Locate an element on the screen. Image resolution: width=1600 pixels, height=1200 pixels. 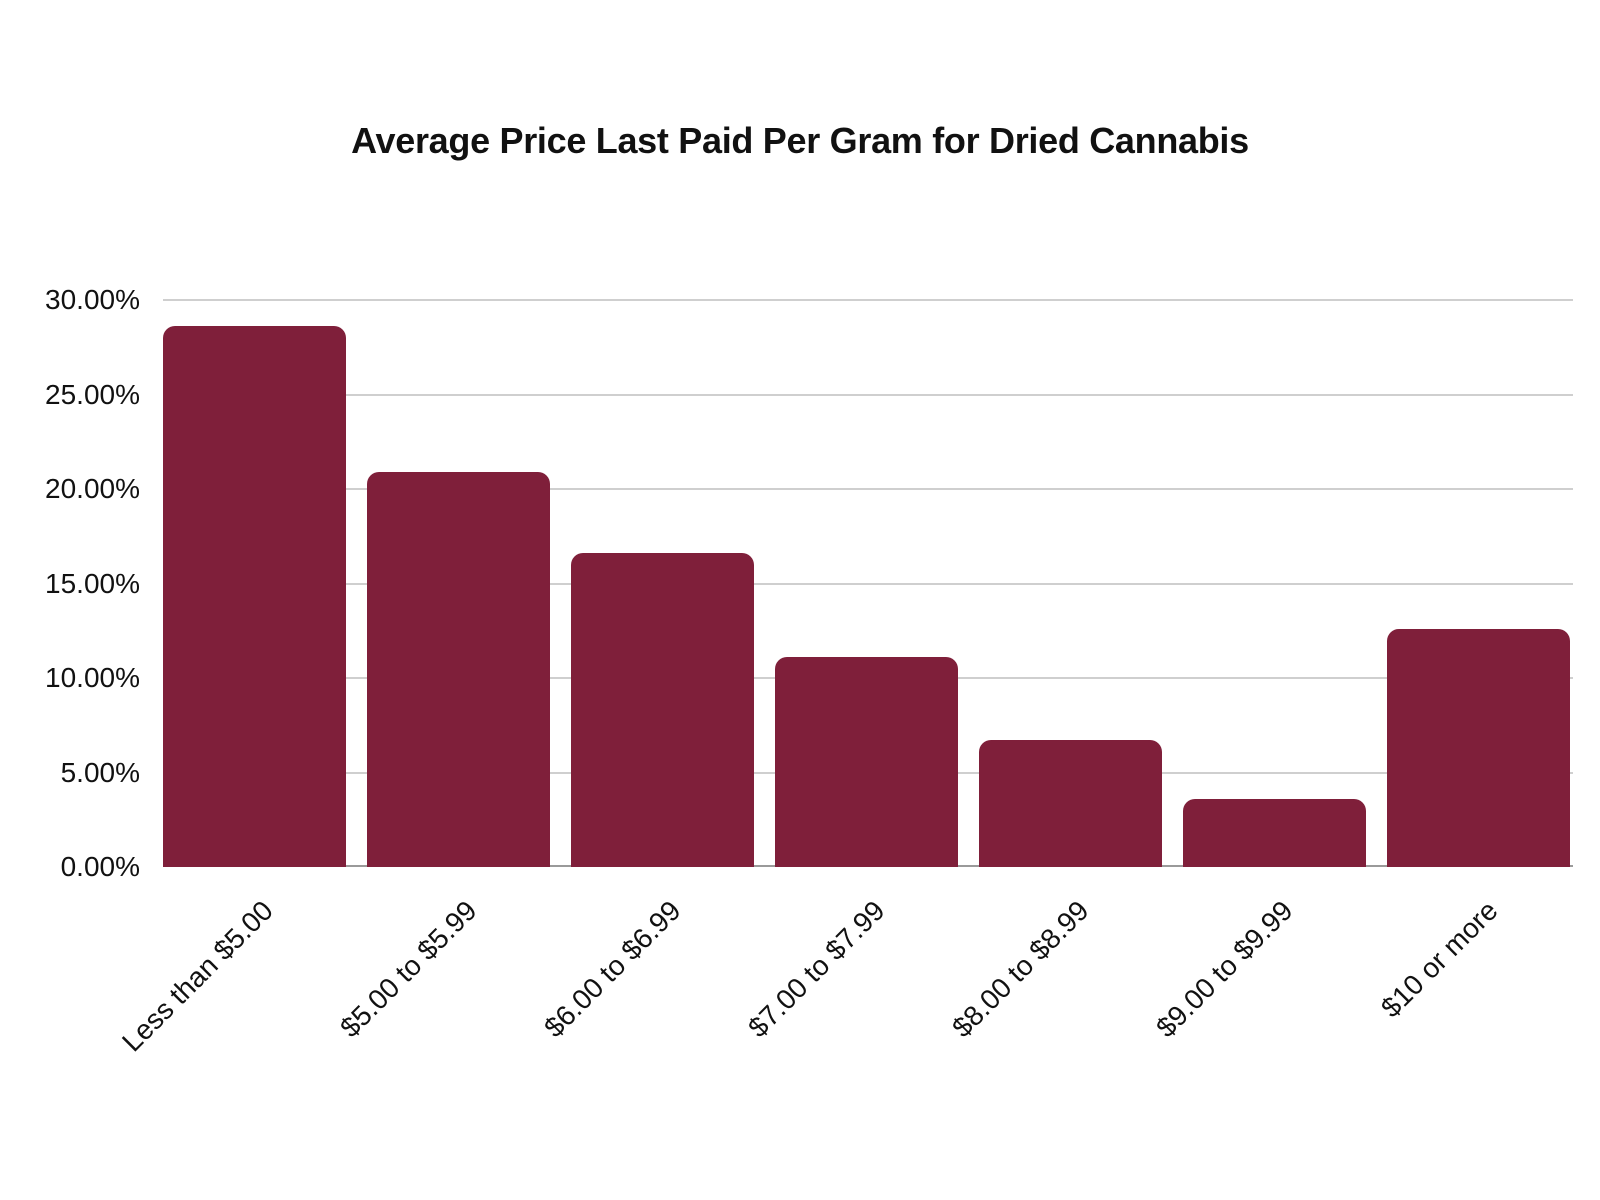
x-tick-label: $10 or more is located at coordinates (1439, 959).